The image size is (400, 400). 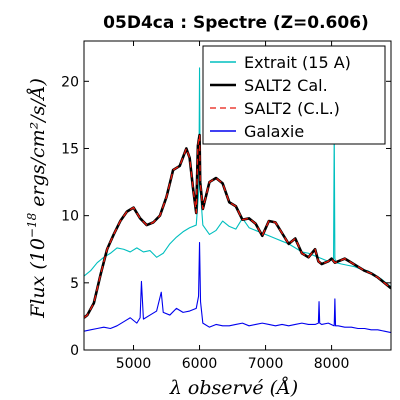 I want to click on legend-label-2: SALT2 (C.L.), so click(x=292, y=108).